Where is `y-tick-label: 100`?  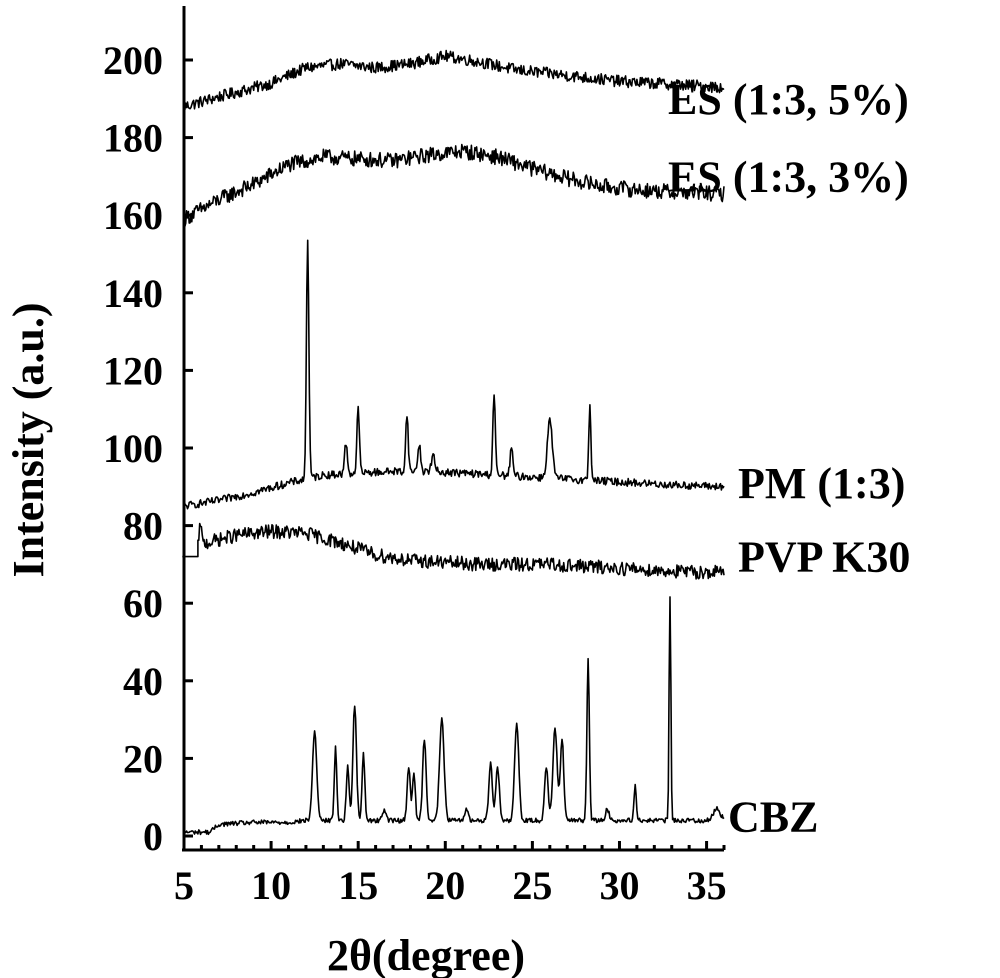 y-tick-label: 100 is located at coordinates (133, 448).